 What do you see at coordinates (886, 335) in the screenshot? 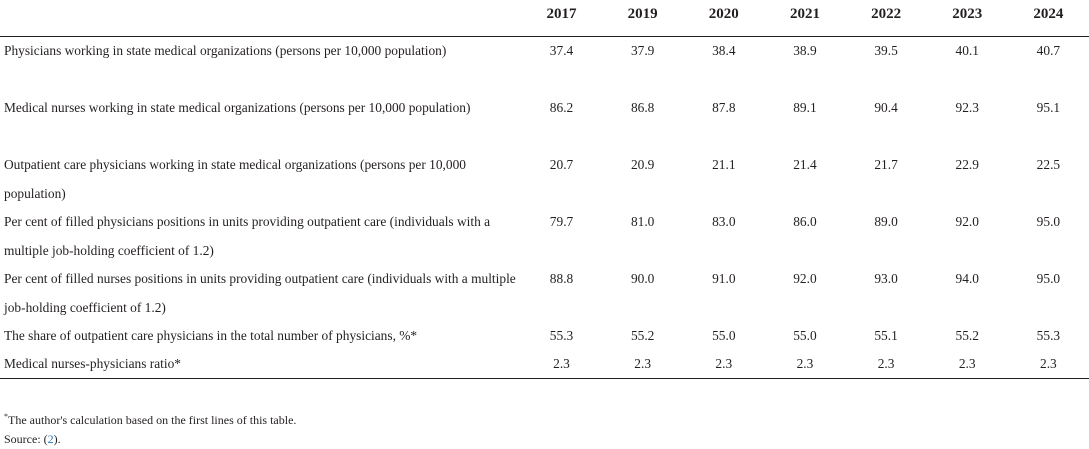
I see `cell-value: 55.1` at bounding box center [886, 335].